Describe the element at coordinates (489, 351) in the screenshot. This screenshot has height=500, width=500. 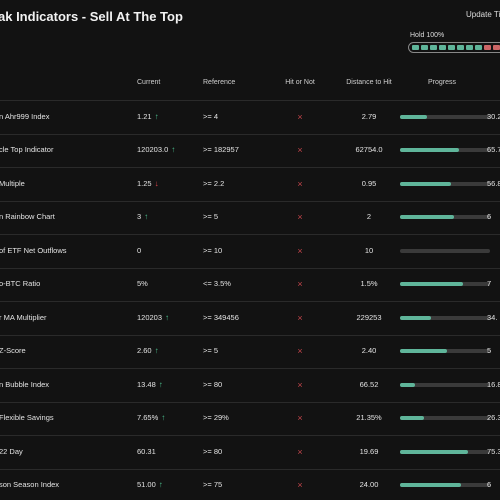
I see `progress-label: 5` at that location.